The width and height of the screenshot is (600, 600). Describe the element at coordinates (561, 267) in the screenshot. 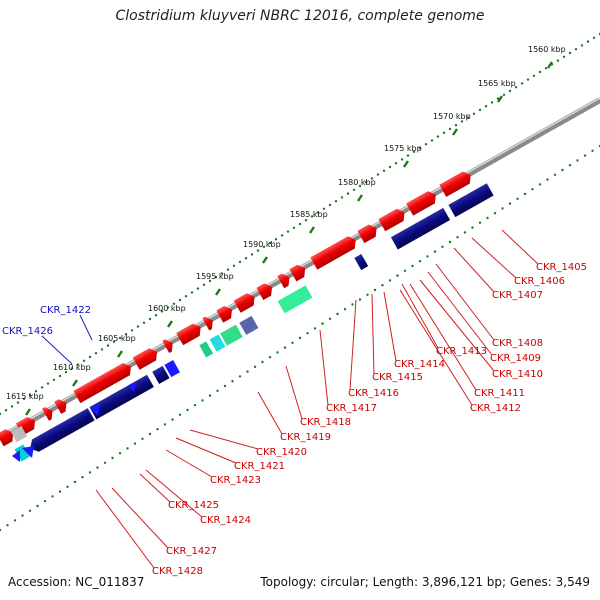

I see `gene-label: CKR_1405` at that location.